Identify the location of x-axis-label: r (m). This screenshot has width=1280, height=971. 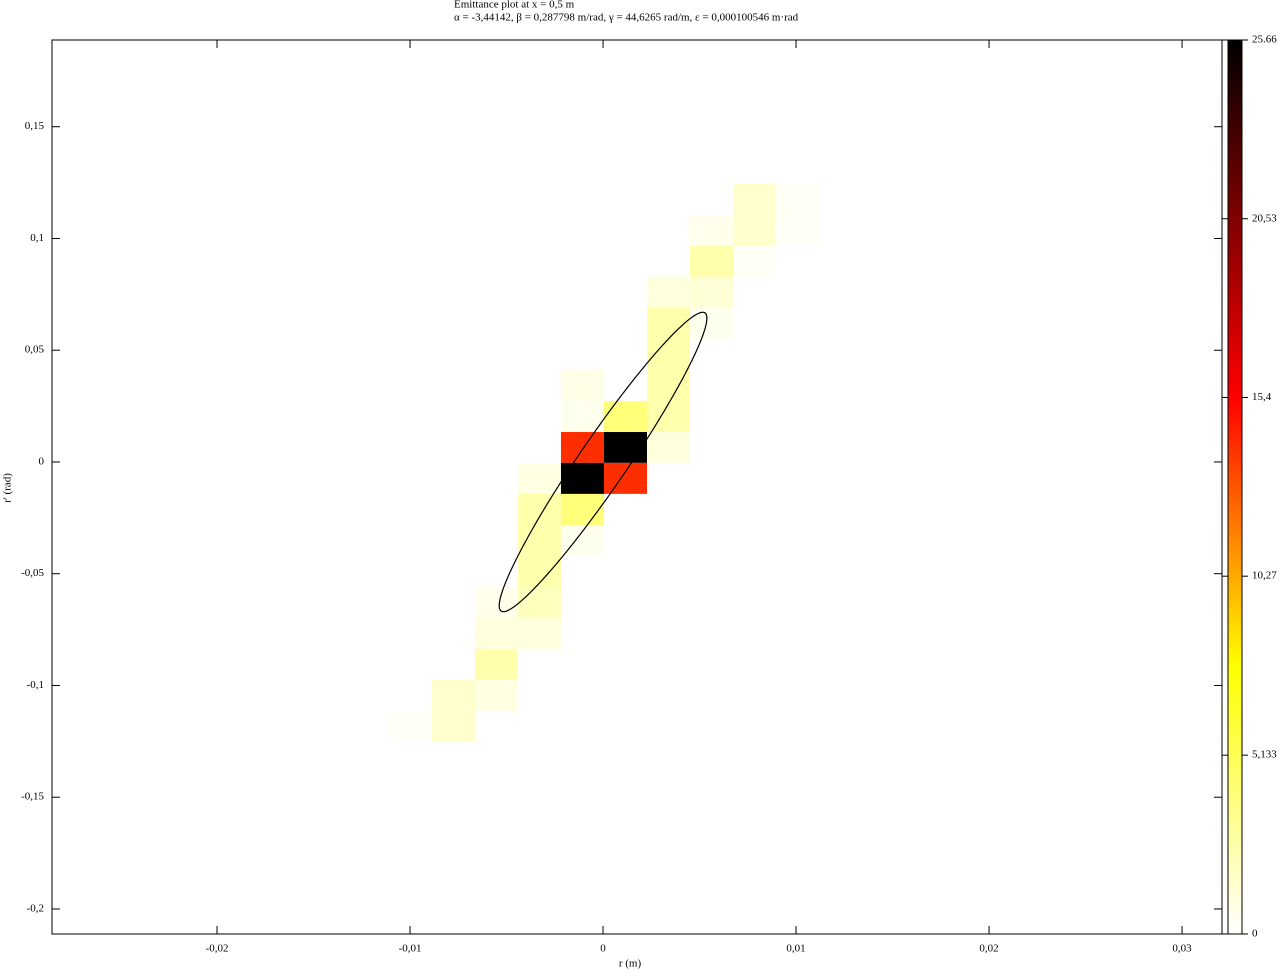
(630, 964).